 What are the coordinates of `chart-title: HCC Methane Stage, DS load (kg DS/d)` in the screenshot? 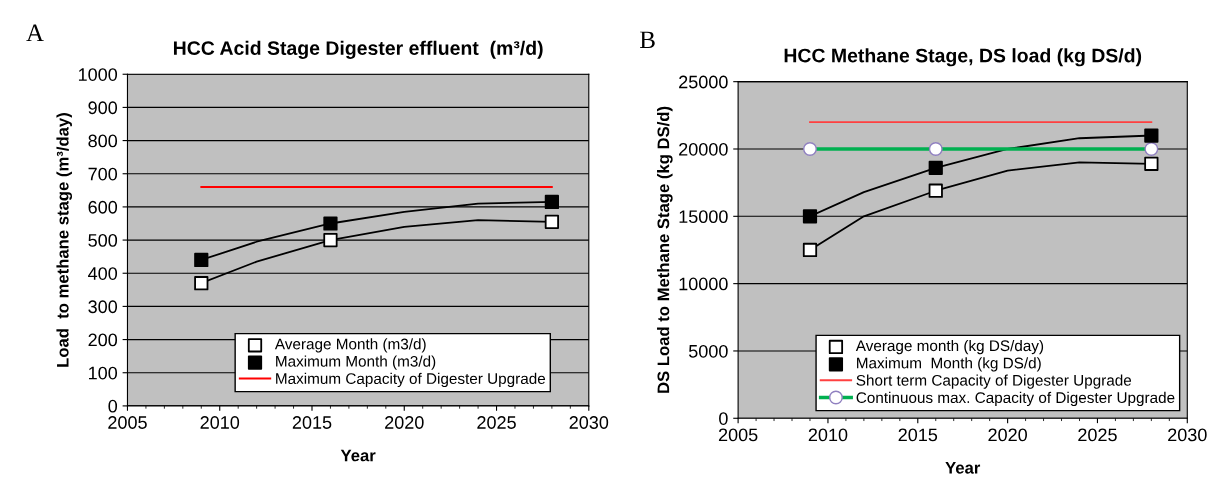 It's located at (963, 57).